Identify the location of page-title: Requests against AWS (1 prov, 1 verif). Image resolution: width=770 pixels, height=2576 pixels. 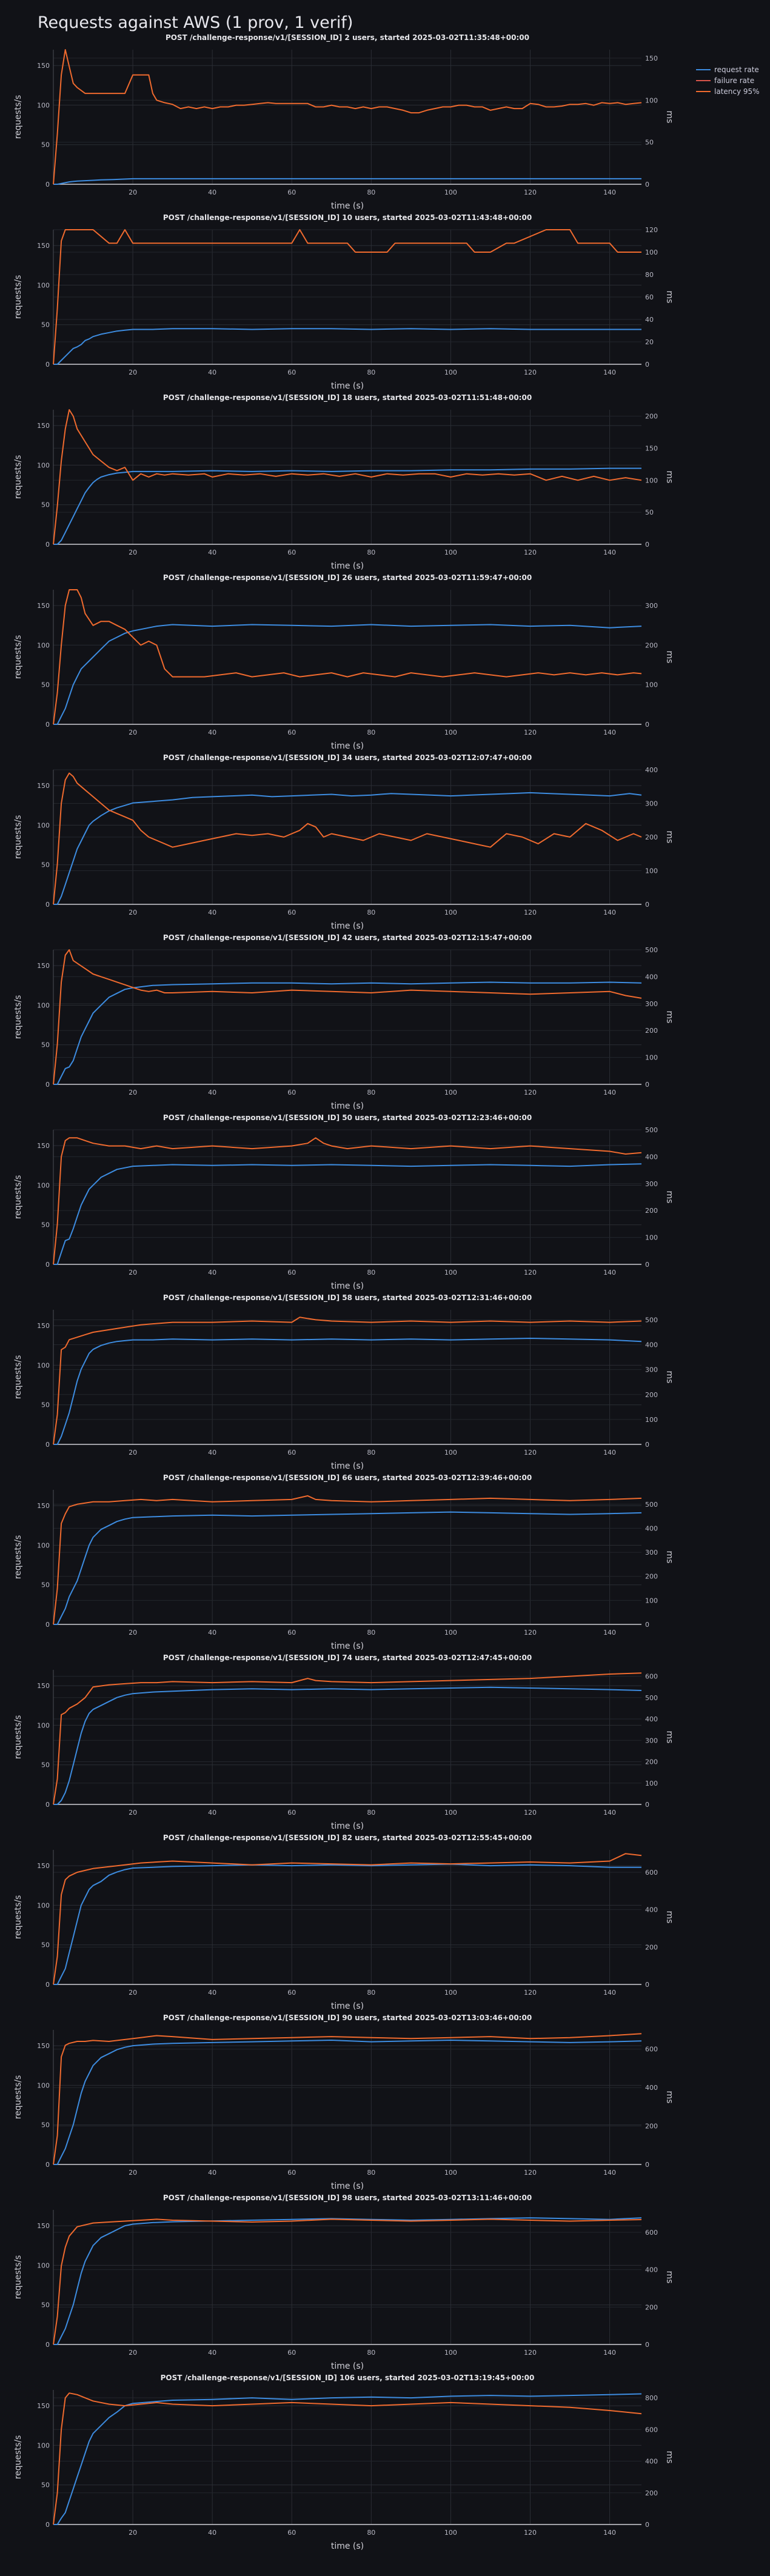
(196, 22).